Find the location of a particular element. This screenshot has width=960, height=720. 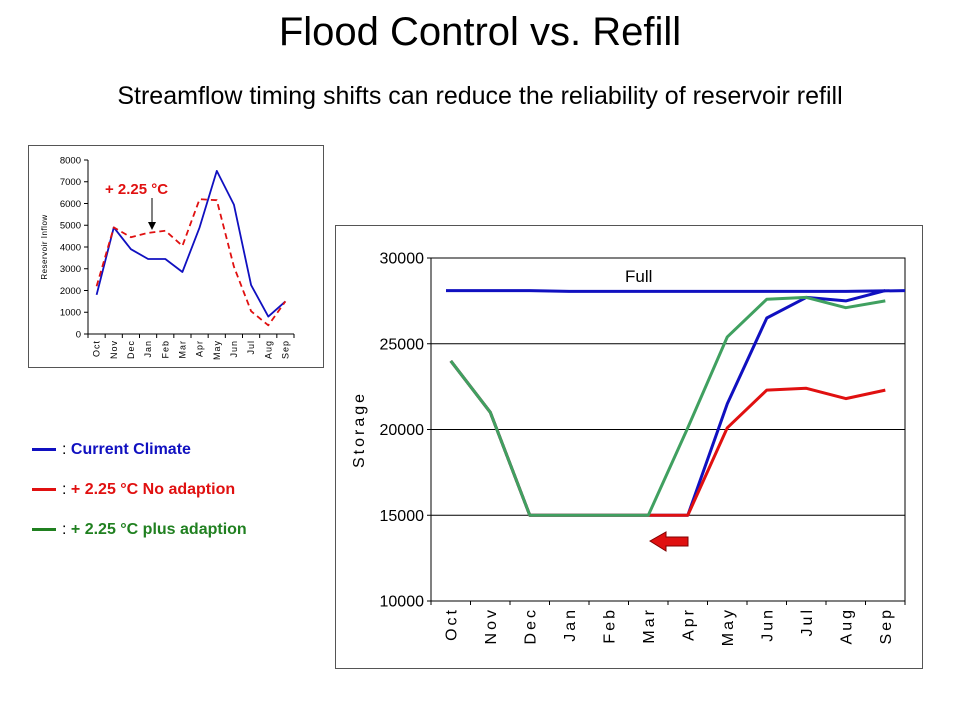

legend-item-no-adaption: : + 2.25 °C No adaption is located at coordinates (133, 490).